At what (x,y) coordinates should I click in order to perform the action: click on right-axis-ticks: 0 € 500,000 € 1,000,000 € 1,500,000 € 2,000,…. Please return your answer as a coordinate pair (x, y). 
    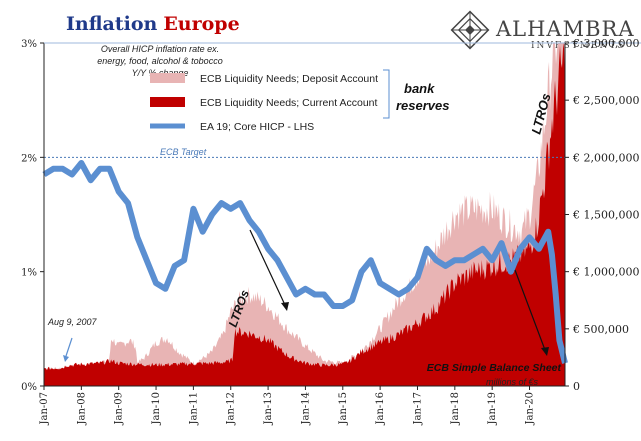
    Looking at the image, I should click on (602, 215).